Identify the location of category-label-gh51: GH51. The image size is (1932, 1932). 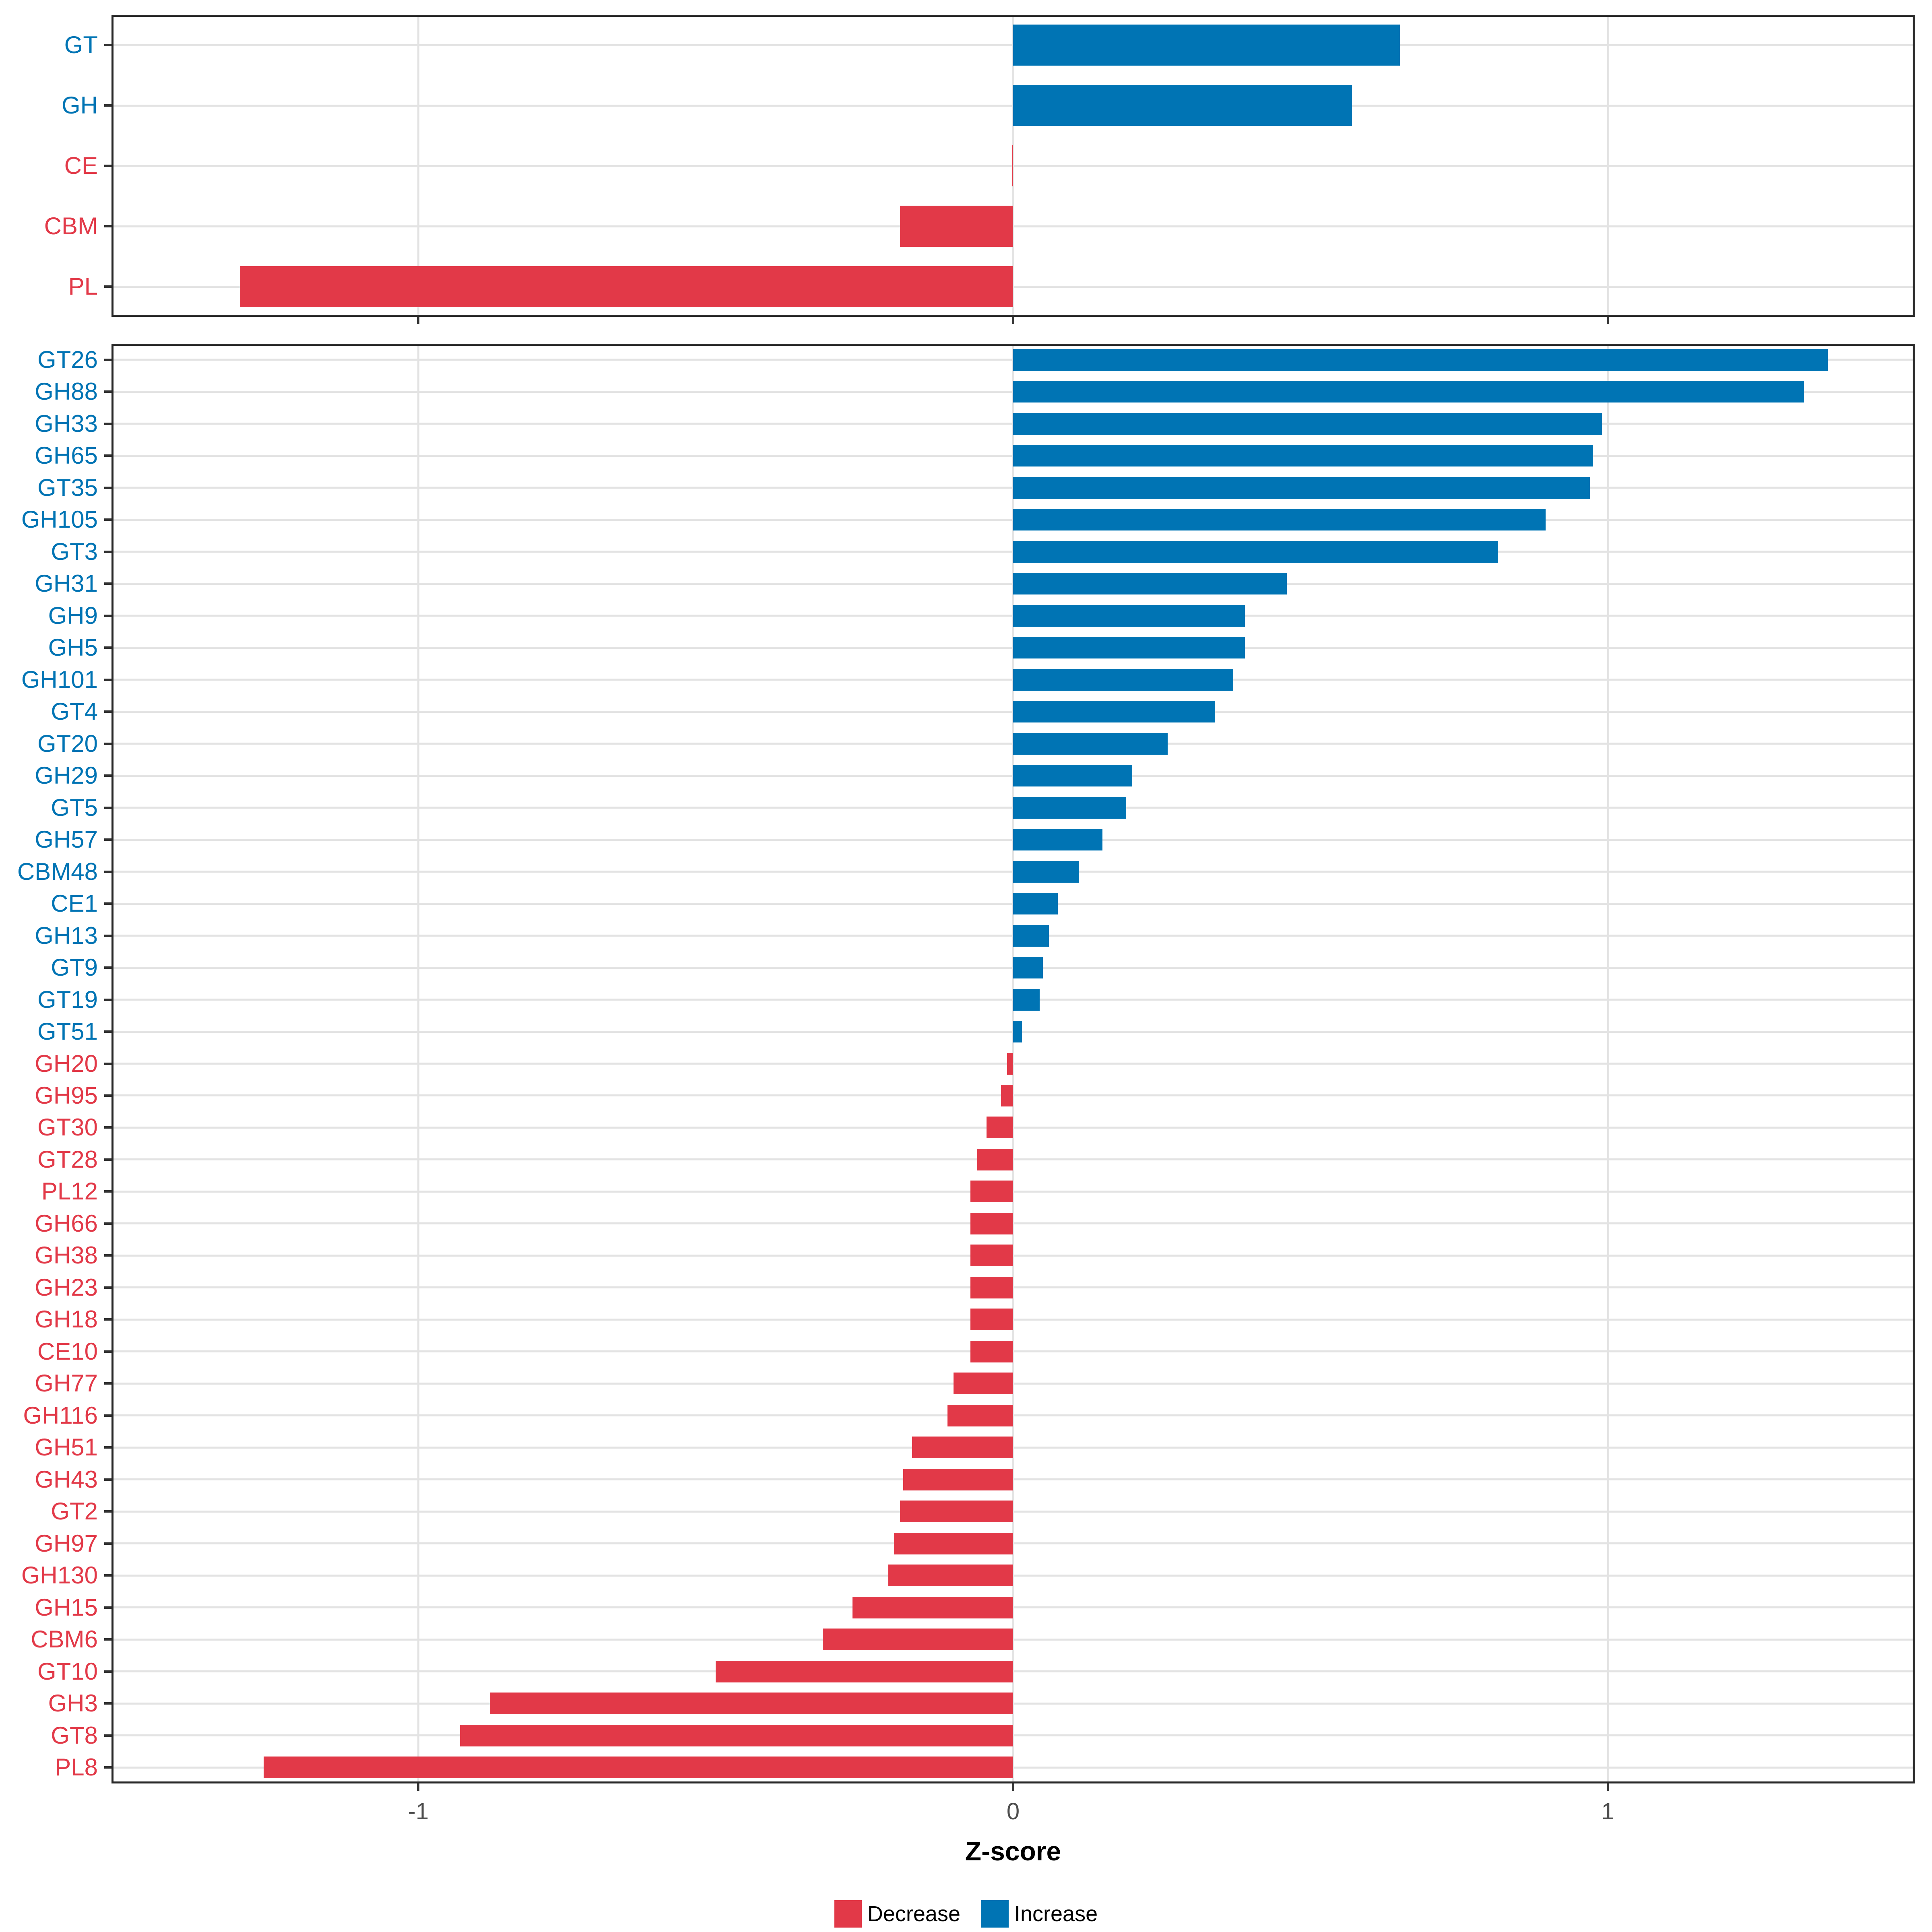
(66, 1447).